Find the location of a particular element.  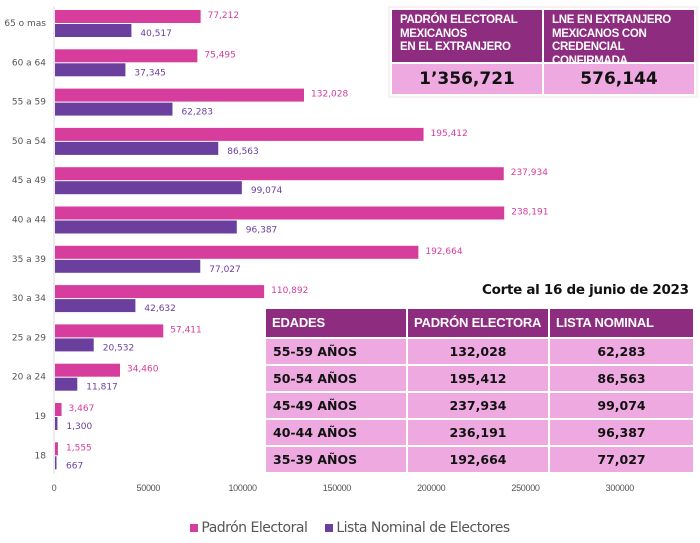

value-label-lista: 99,074 is located at coordinates (267, 191).